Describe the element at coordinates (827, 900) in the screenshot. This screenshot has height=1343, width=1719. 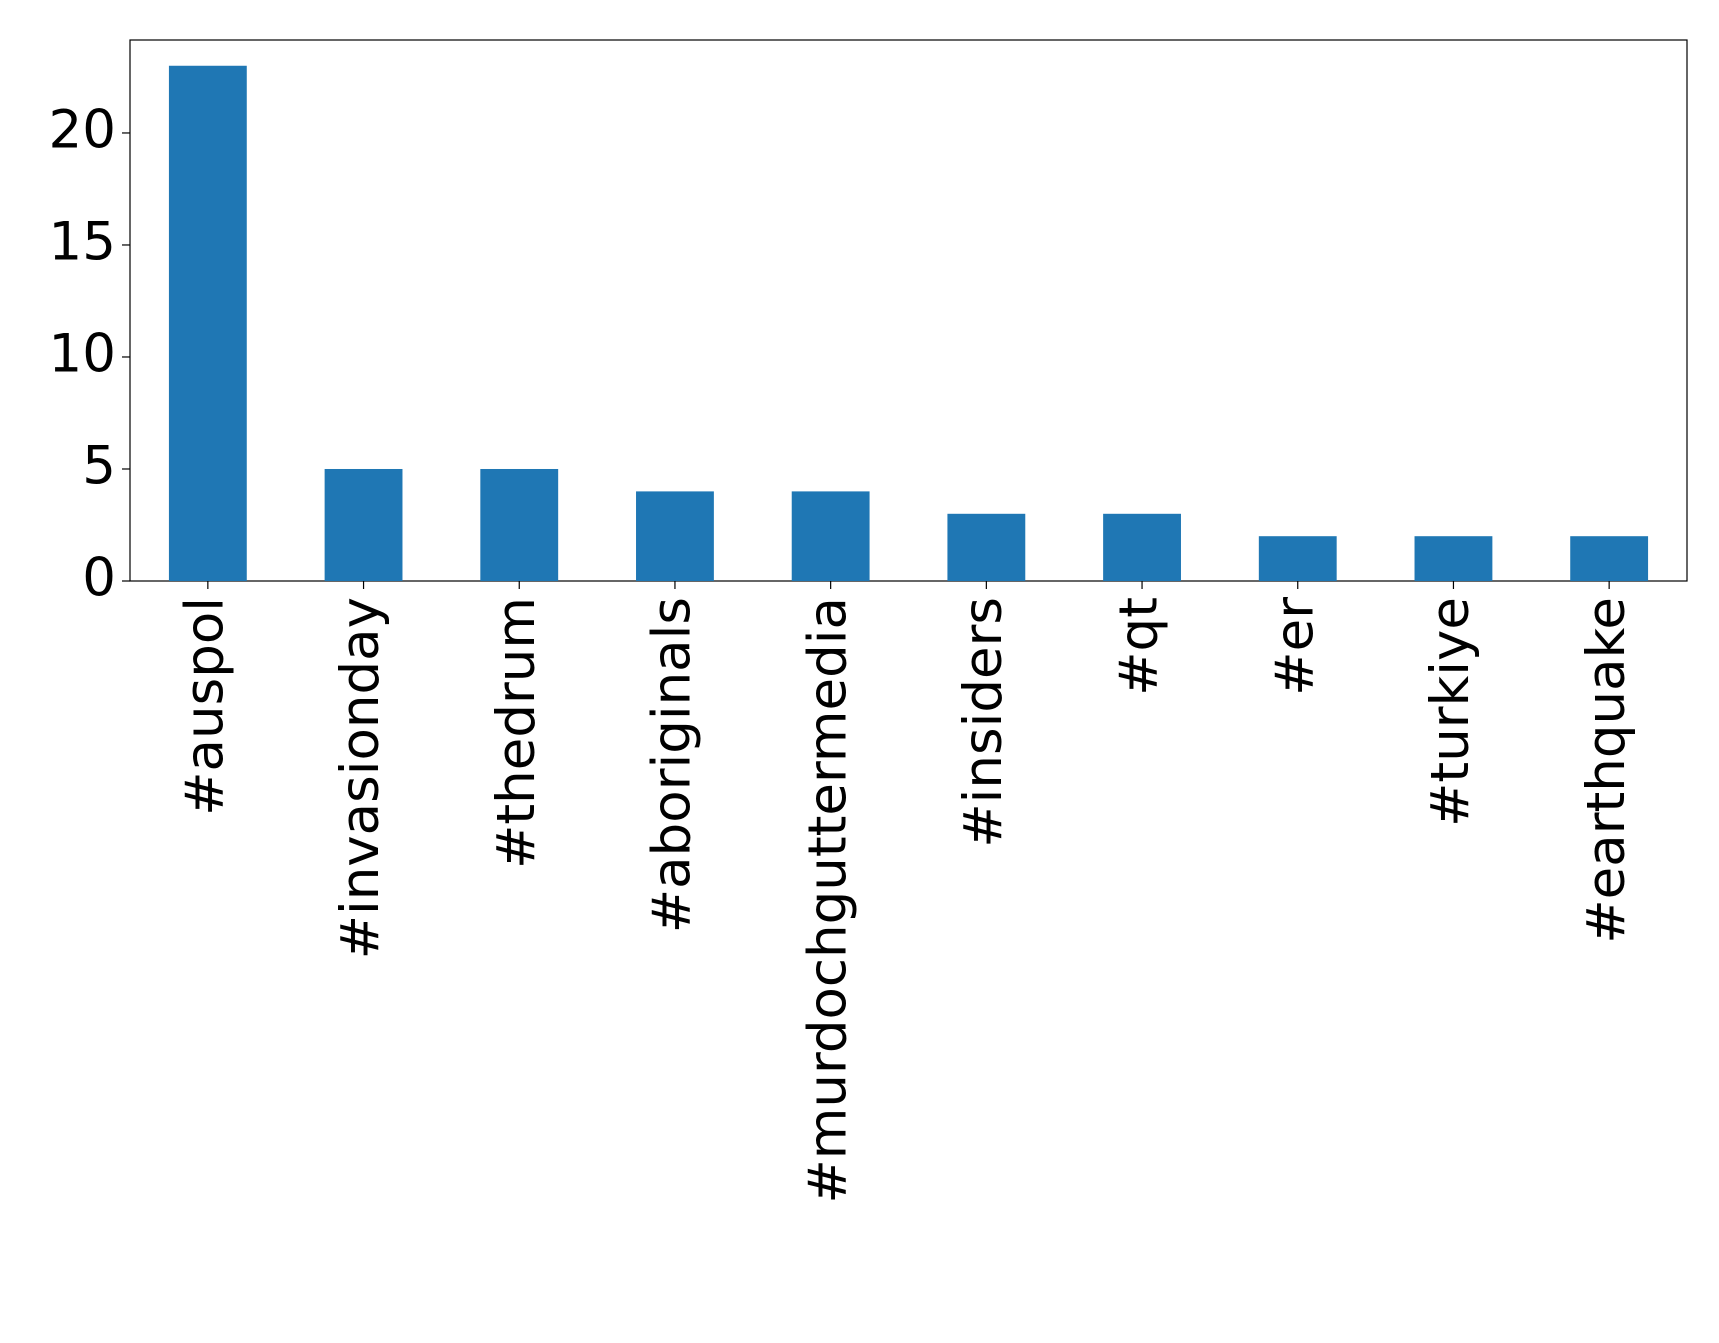
I see `x-tick-label: #murdochguttermedia` at that location.